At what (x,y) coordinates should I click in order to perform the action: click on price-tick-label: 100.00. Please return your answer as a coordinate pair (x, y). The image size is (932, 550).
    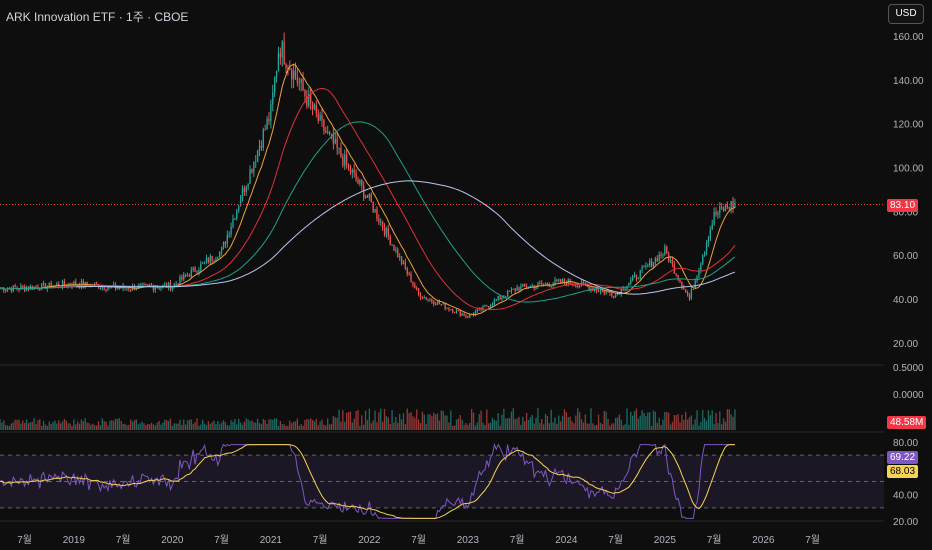
    Looking at the image, I should click on (908, 169).